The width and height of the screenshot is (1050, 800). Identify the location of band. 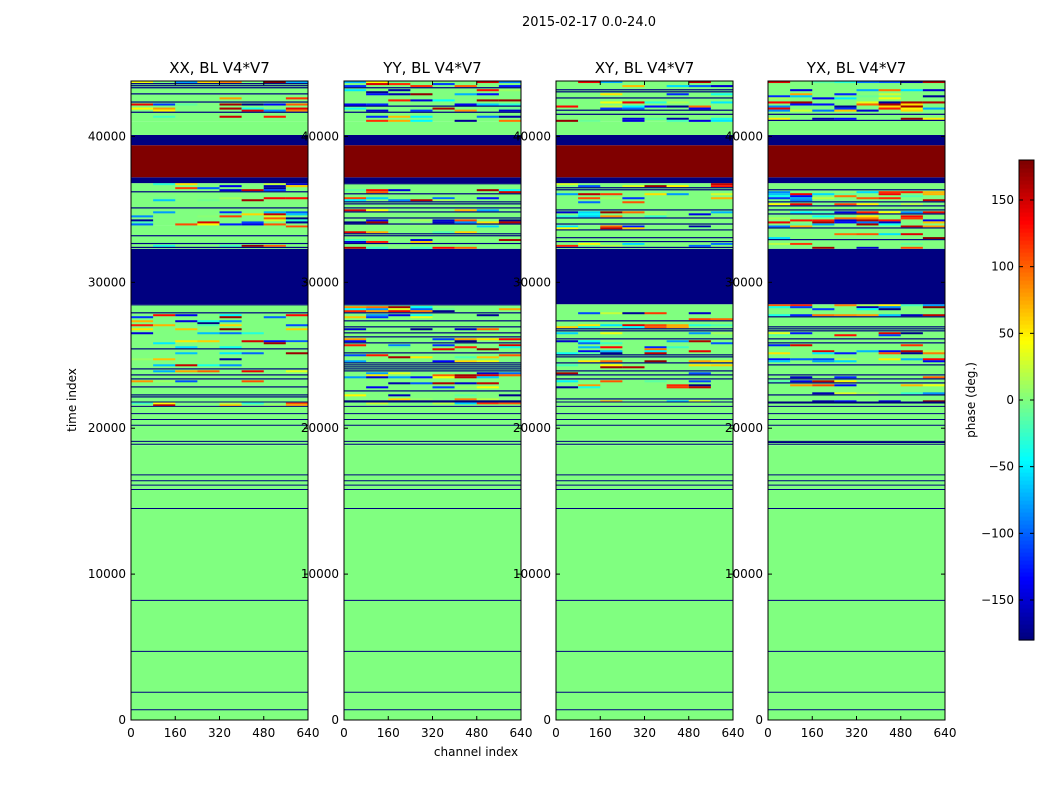
(432, 180).